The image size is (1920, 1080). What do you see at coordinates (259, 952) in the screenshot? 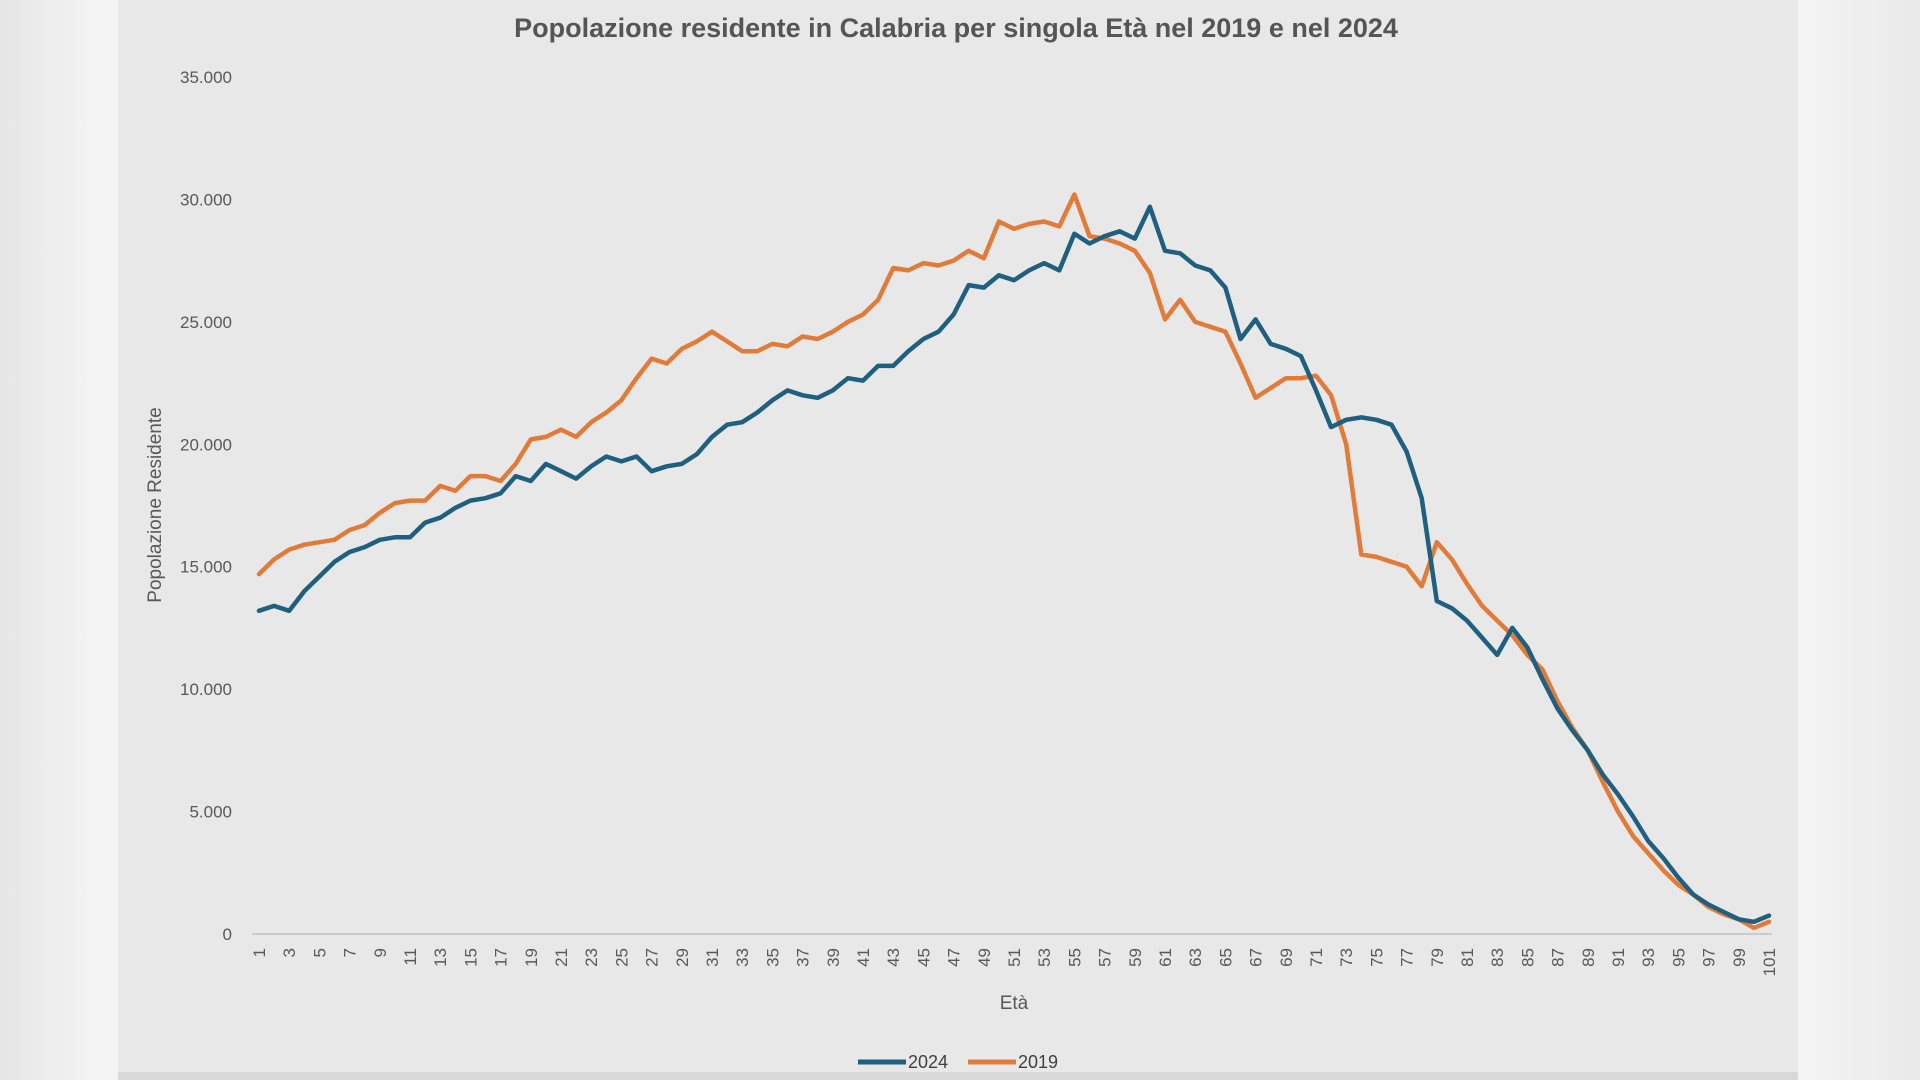
I see `x-tick-label: 1` at bounding box center [259, 952].